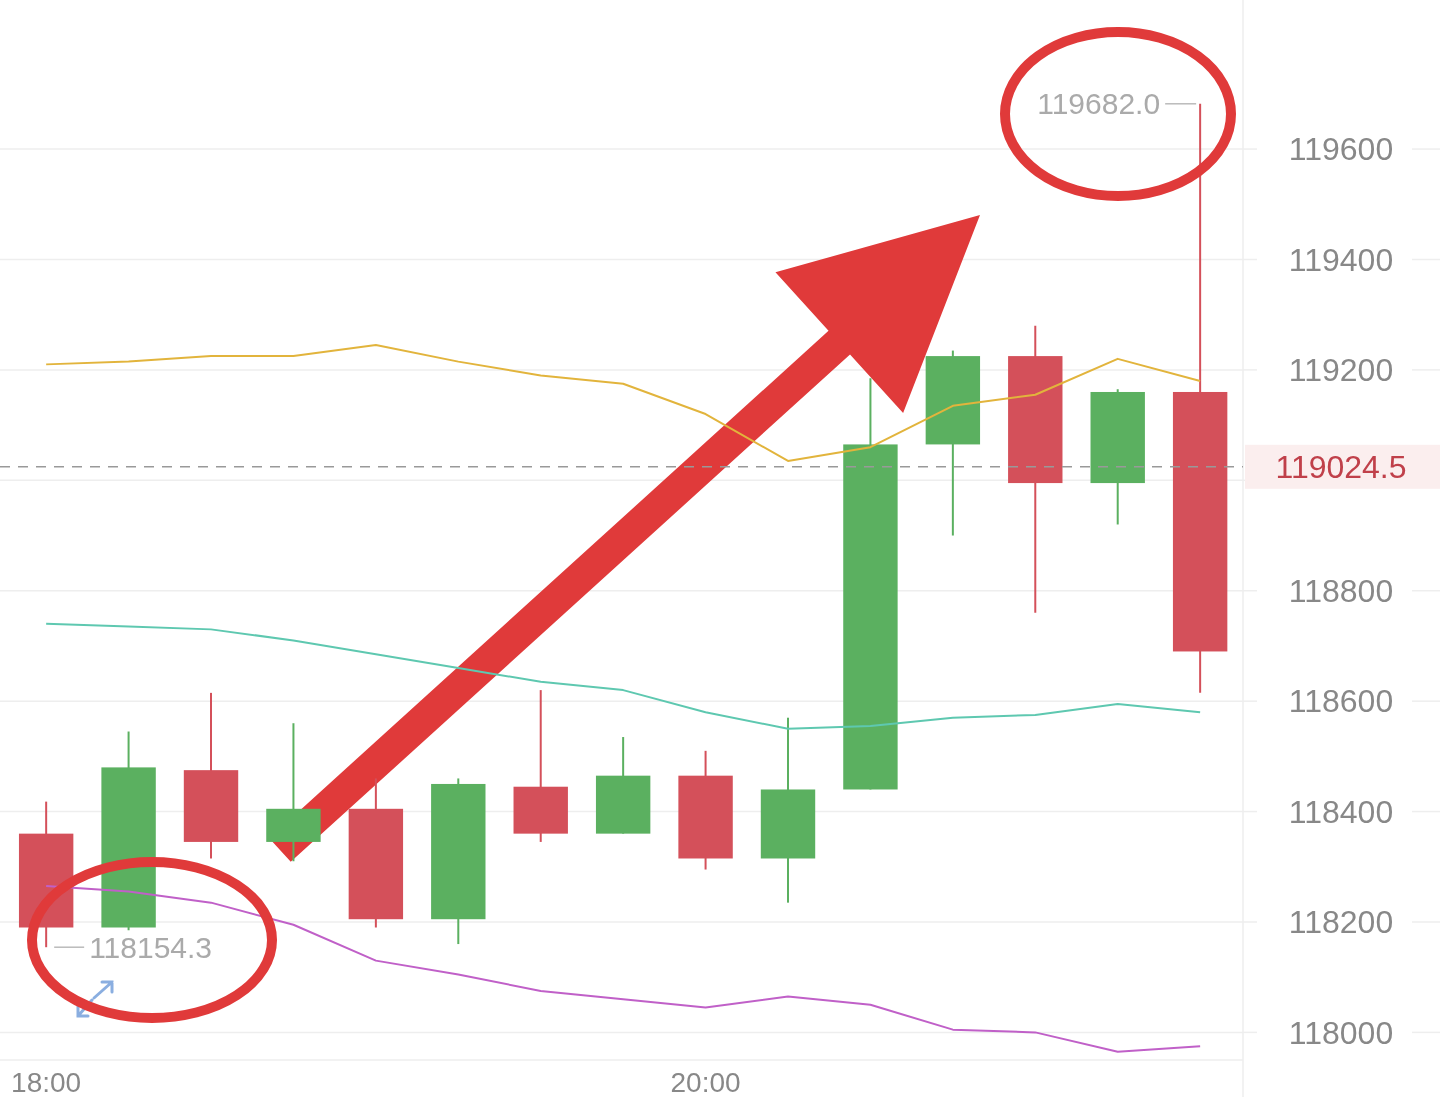 The height and width of the screenshot is (1097, 1440). What do you see at coordinates (1341, 701) in the screenshot?
I see `y-tick-label: 118600` at bounding box center [1341, 701].